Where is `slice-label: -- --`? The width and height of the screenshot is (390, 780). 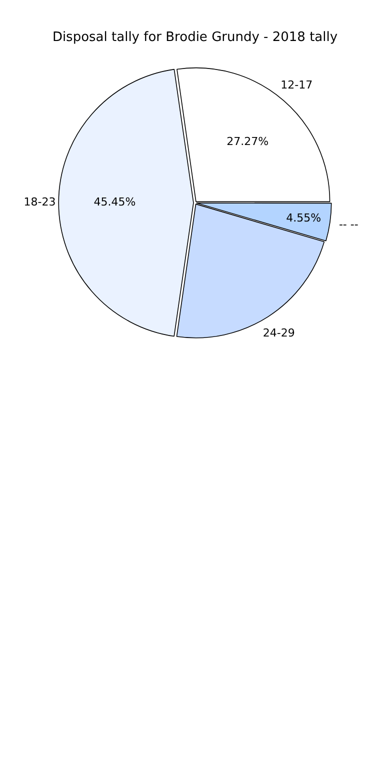 slice-label: -- -- is located at coordinates (348, 224).